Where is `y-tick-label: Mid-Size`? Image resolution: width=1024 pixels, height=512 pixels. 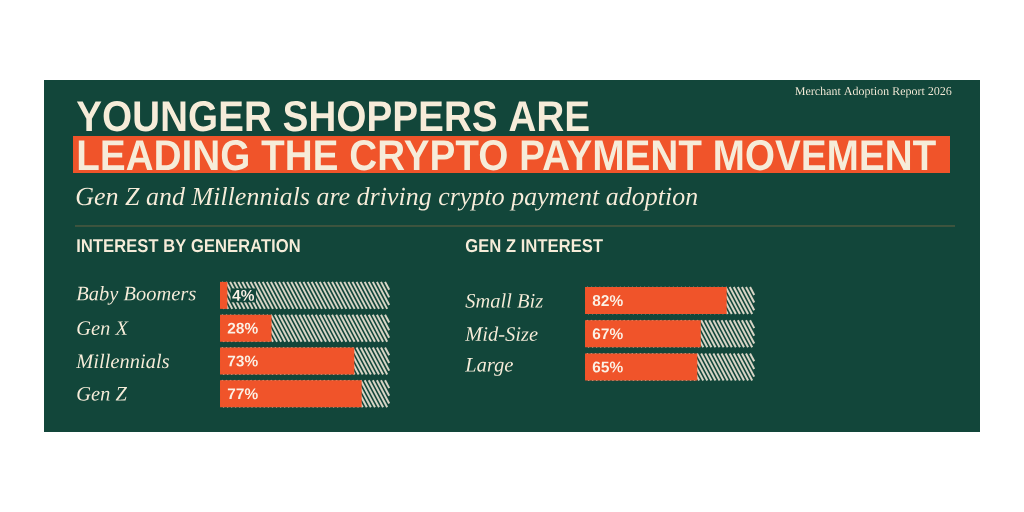 y-tick-label: Mid-Size is located at coordinates (501, 333).